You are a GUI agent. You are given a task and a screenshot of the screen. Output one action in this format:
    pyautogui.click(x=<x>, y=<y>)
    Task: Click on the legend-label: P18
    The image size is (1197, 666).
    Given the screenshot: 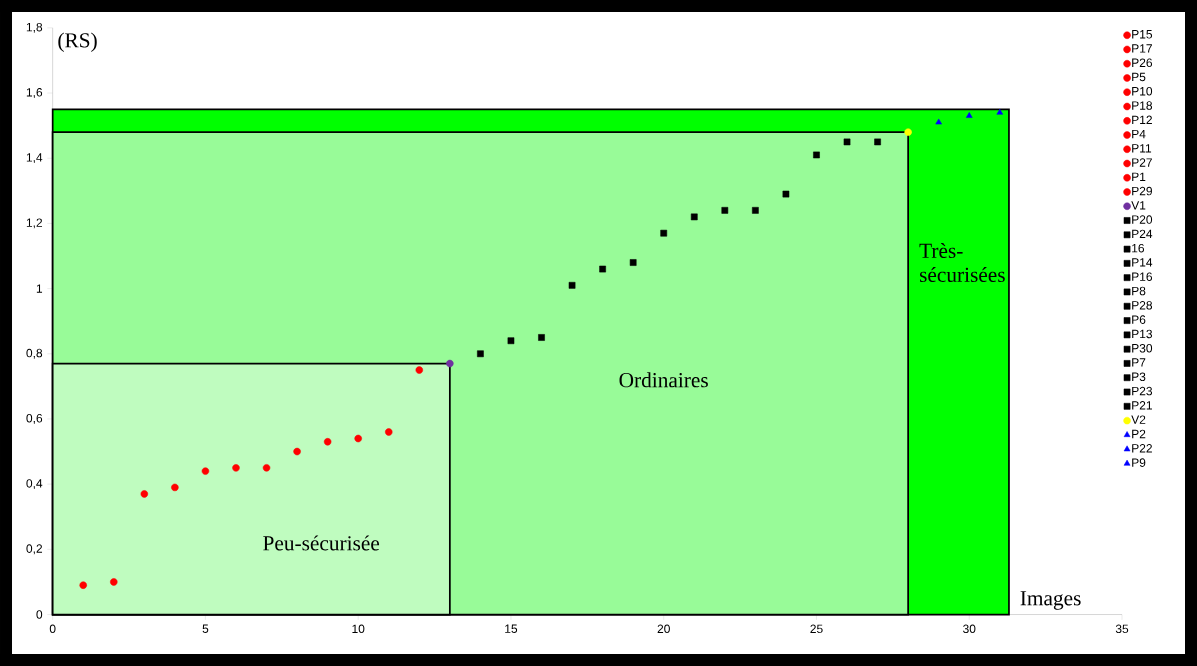 What is the action you would take?
    pyautogui.click(x=1142, y=105)
    